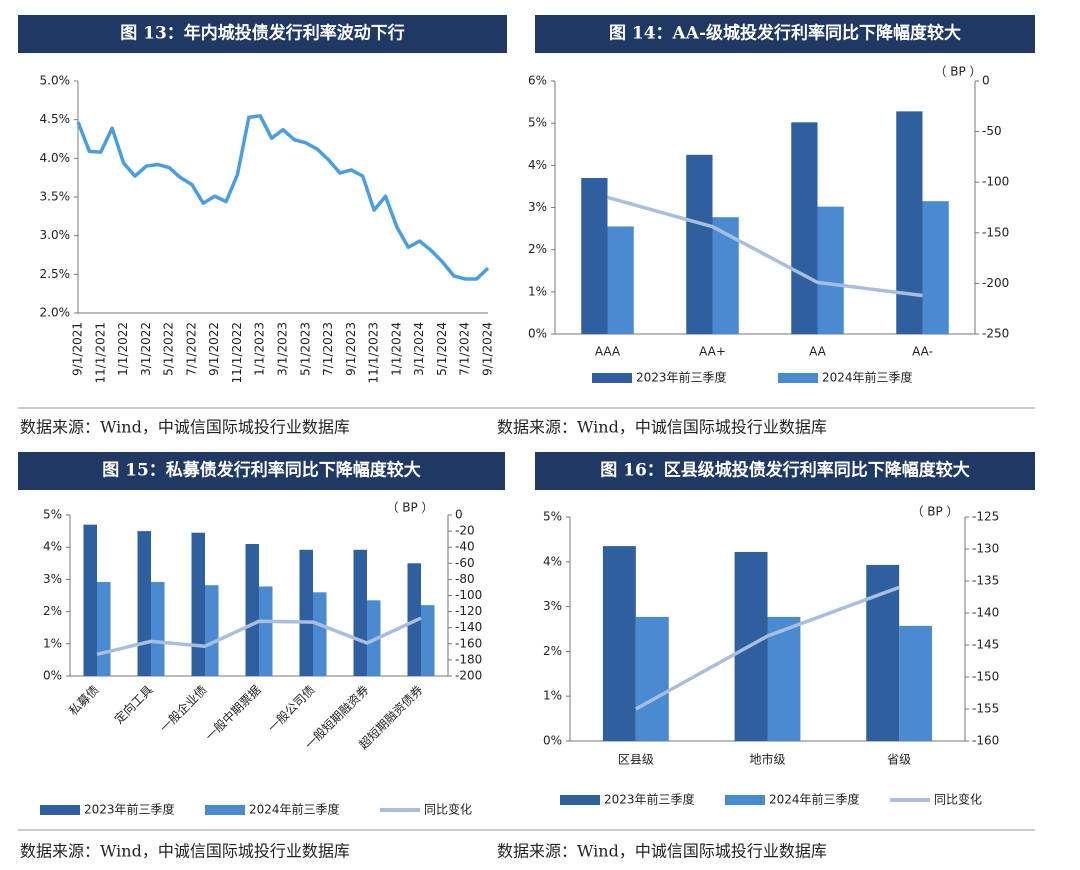 The width and height of the screenshot is (1080, 870). I want to click on x-tick-label: 地市级, so click(767, 759).